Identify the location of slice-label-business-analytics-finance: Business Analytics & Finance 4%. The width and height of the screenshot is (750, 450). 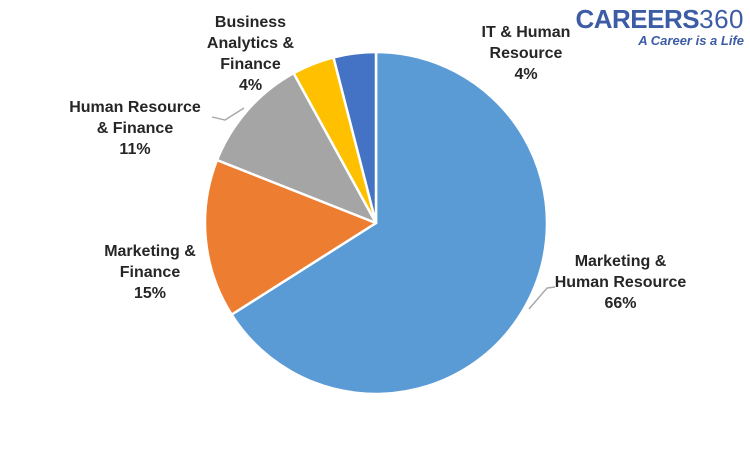
(250, 54).